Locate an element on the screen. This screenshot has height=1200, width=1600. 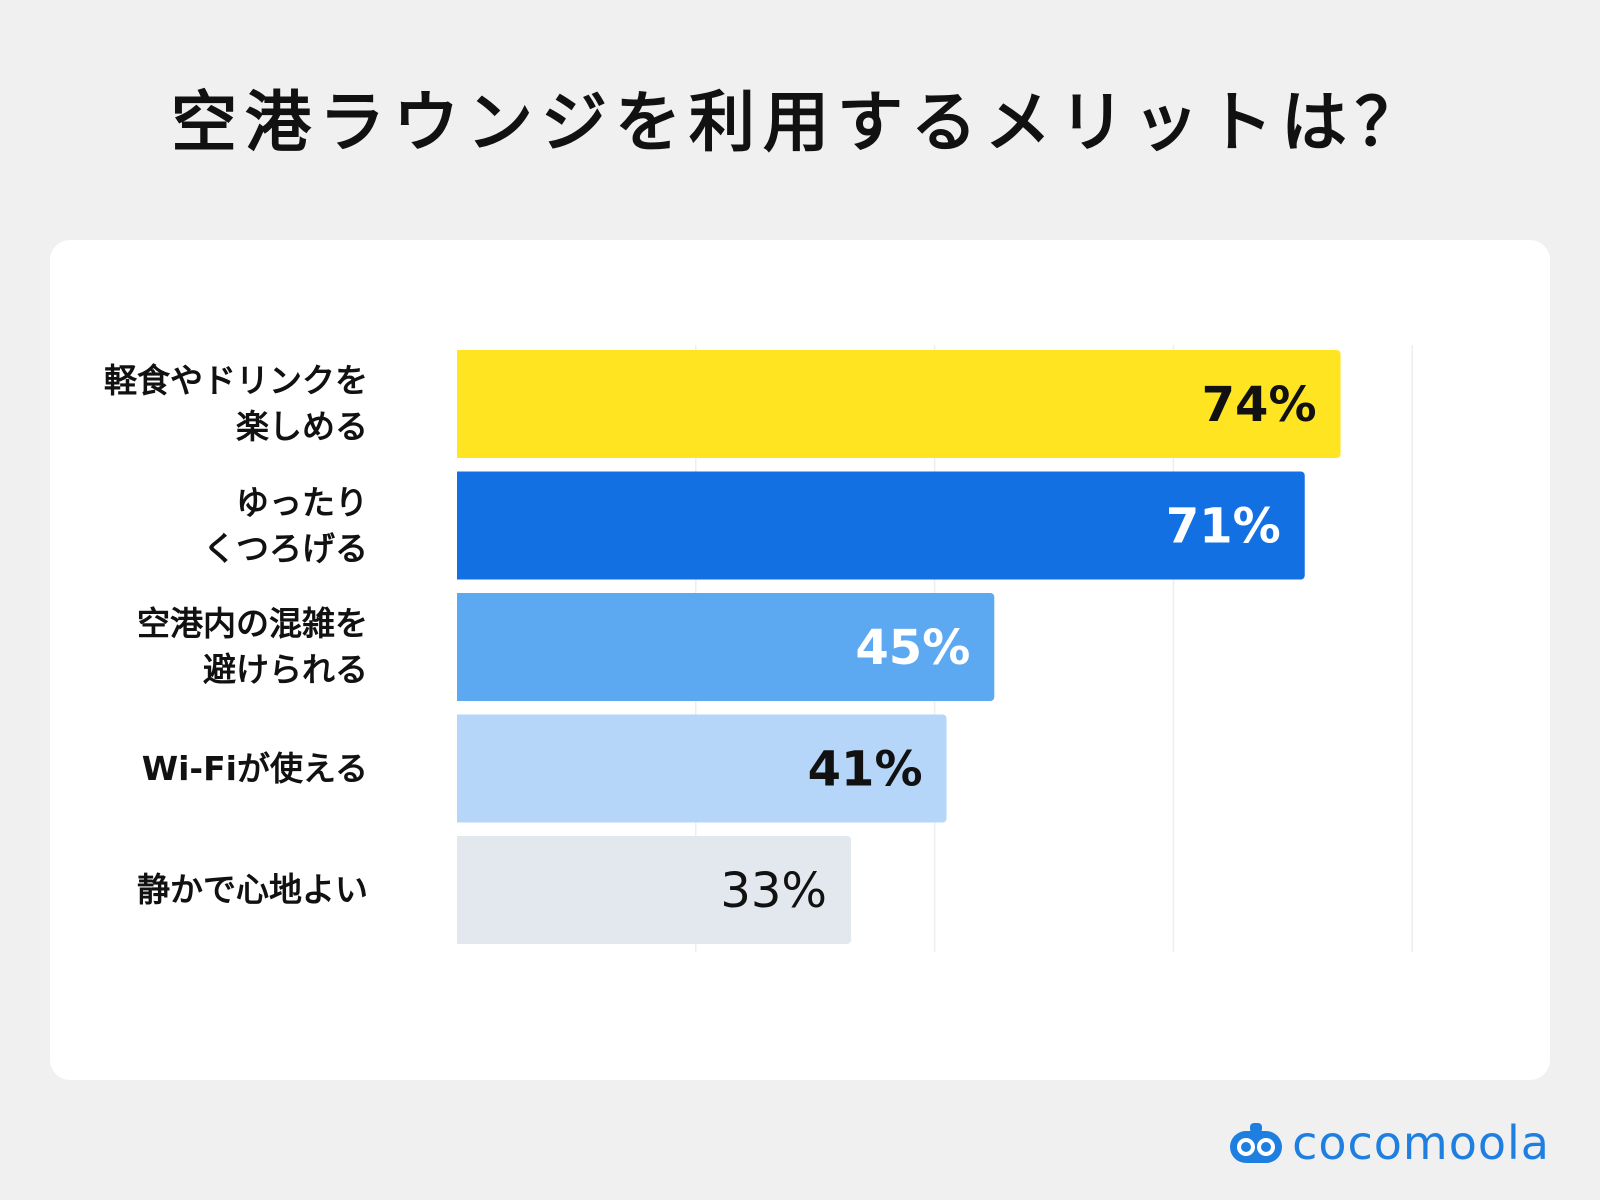
value-label: 71% is located at coordinates (1223, 527).